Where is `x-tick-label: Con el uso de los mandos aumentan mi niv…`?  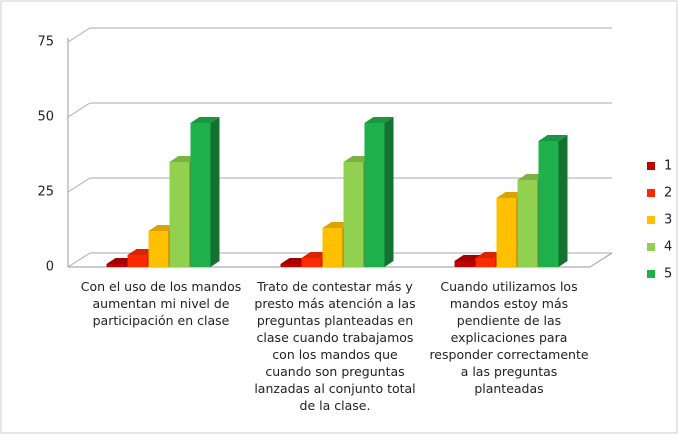
x-tick-label: Con el uso de los mandos aumentan mi niv… is located at coordinates (161, 303).